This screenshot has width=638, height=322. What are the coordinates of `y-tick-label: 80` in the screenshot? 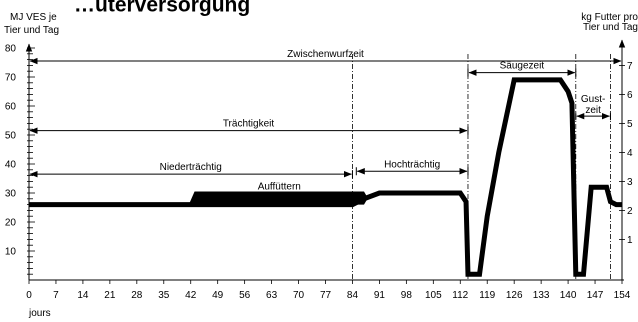 It's located at (11, 49).